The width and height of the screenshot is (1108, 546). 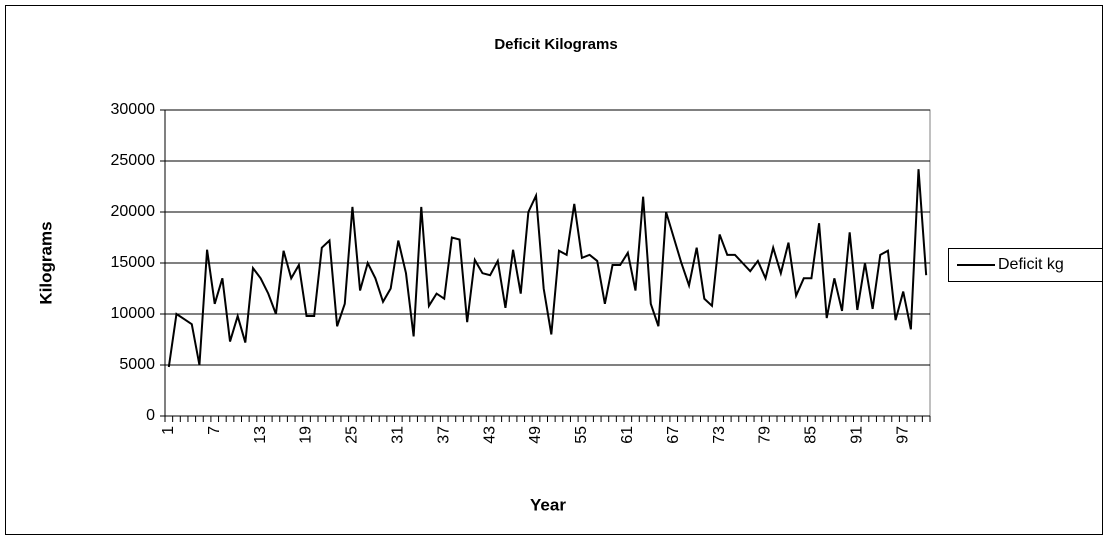 What do you see at coordinates (581, 435) in the screenshot?
I see `x-tick-label: 55` at bounding box center [581, 435].